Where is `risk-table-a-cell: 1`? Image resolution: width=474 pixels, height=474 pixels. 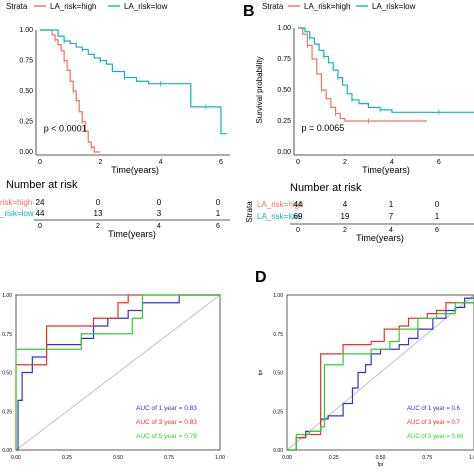
risk-table-a-cell: 1 is located at coordinates (218, 213).